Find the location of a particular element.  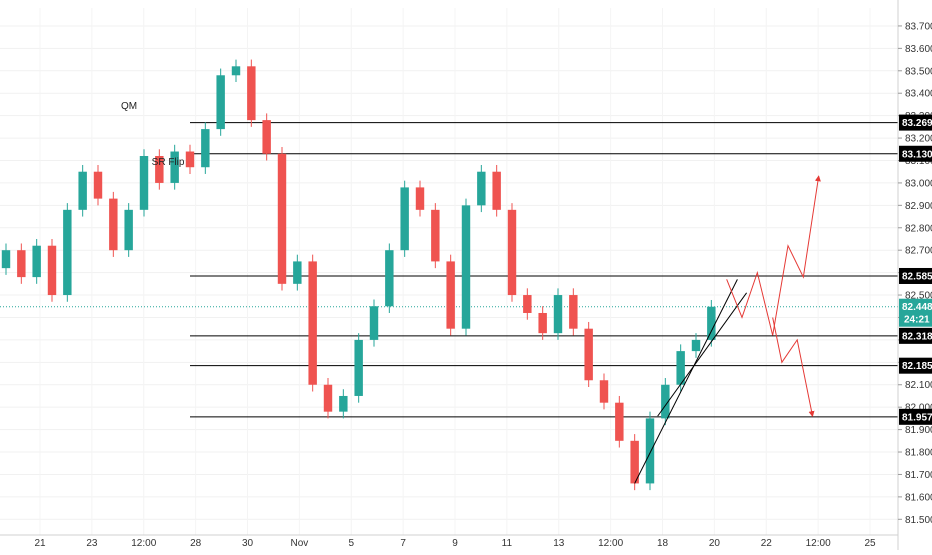

price-tick-label: 82.900 is located at coordinates (918, 206).